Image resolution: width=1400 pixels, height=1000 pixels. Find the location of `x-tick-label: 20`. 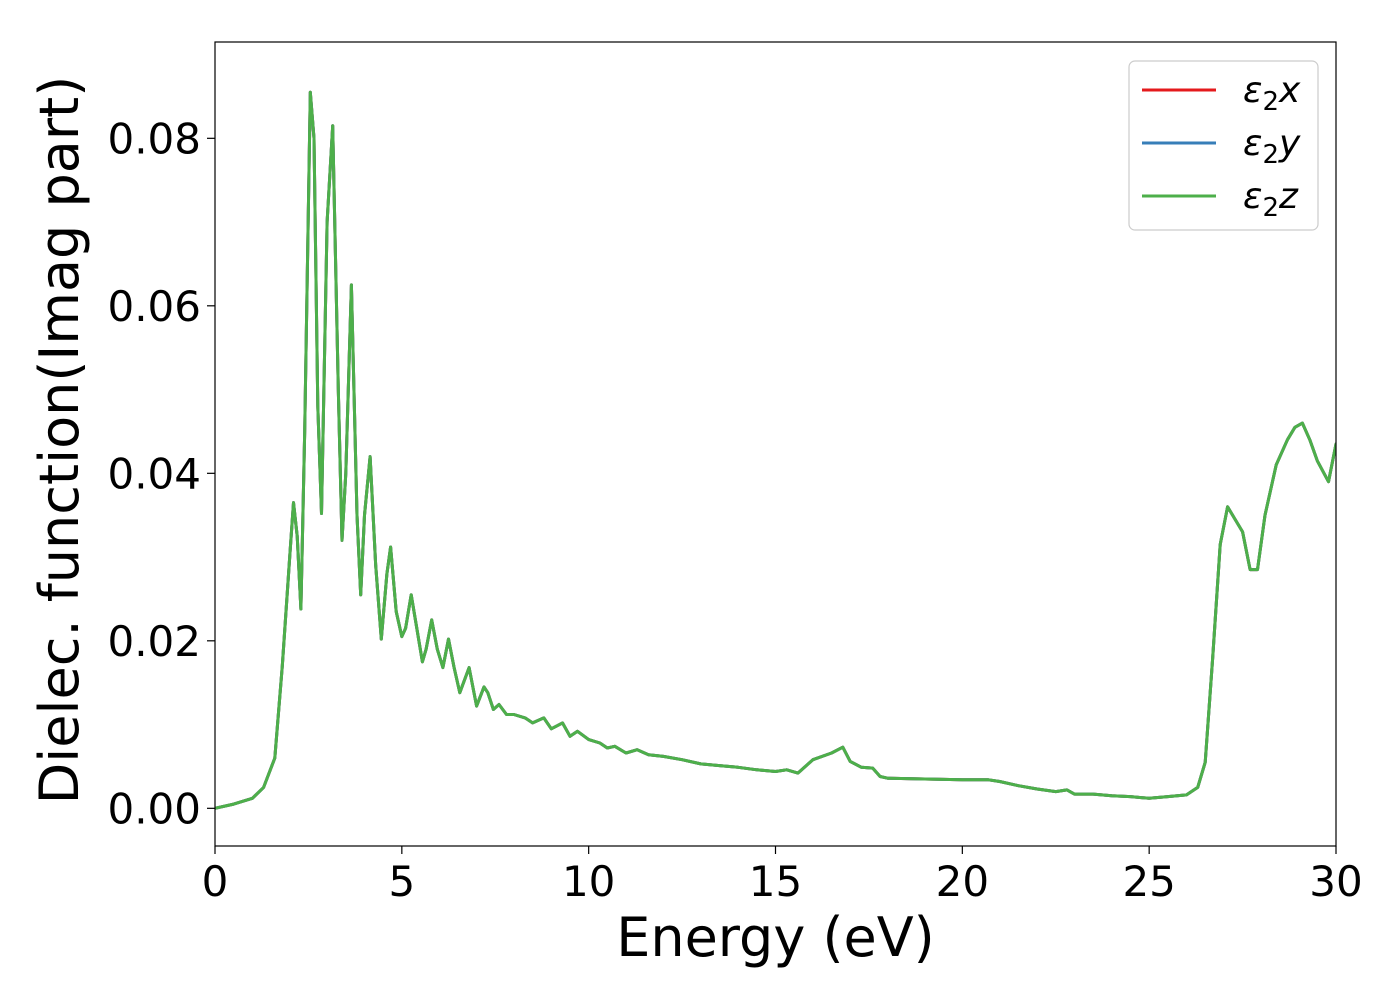

x-tick-label: 20 is located at coordinates (962, 881).